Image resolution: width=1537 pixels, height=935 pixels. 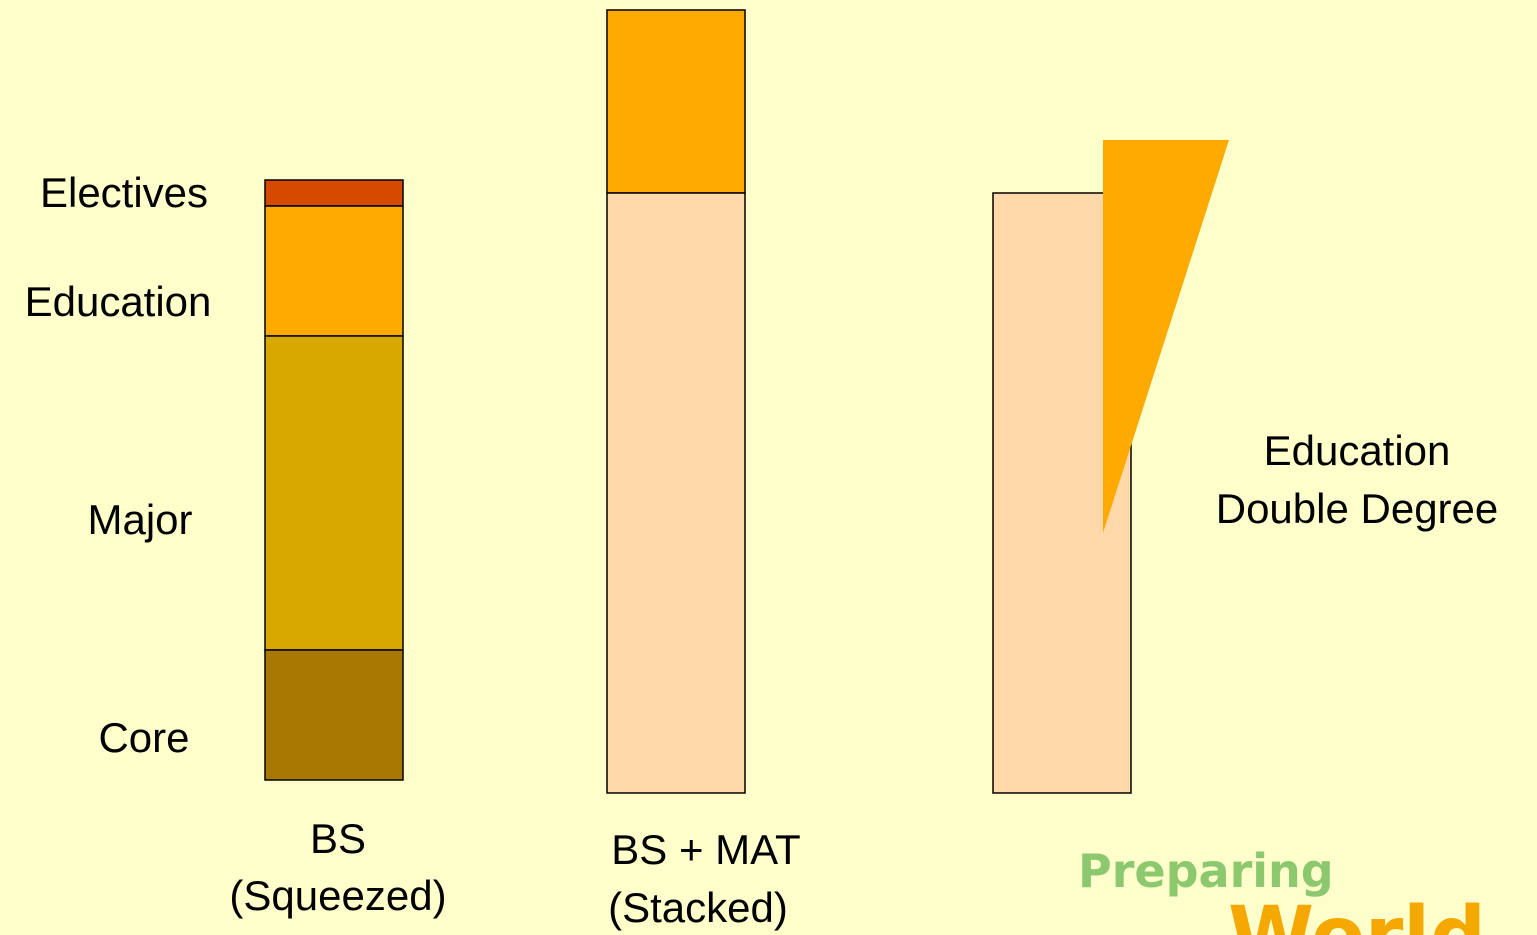 I want to click on electives-label: Electives, so click(x=124, y=192).